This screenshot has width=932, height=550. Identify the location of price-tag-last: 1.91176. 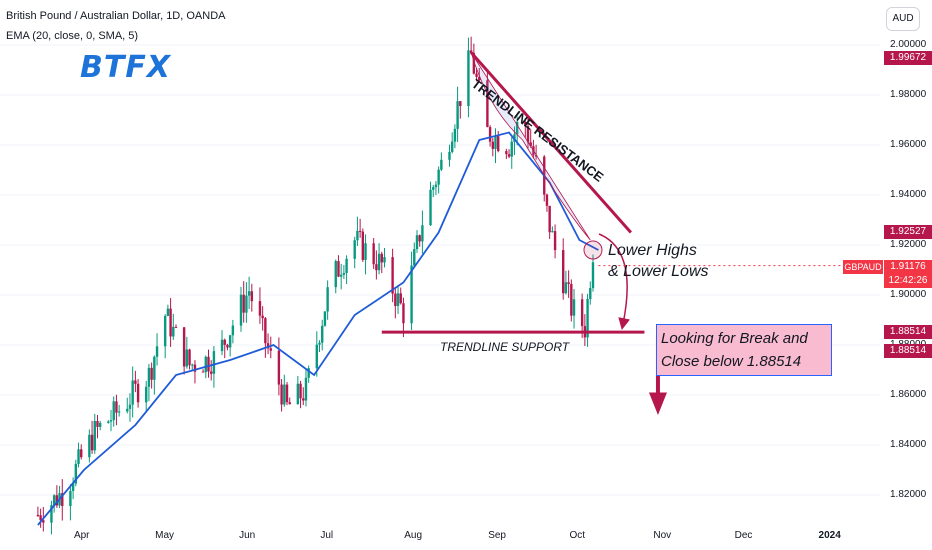
(908, 267).